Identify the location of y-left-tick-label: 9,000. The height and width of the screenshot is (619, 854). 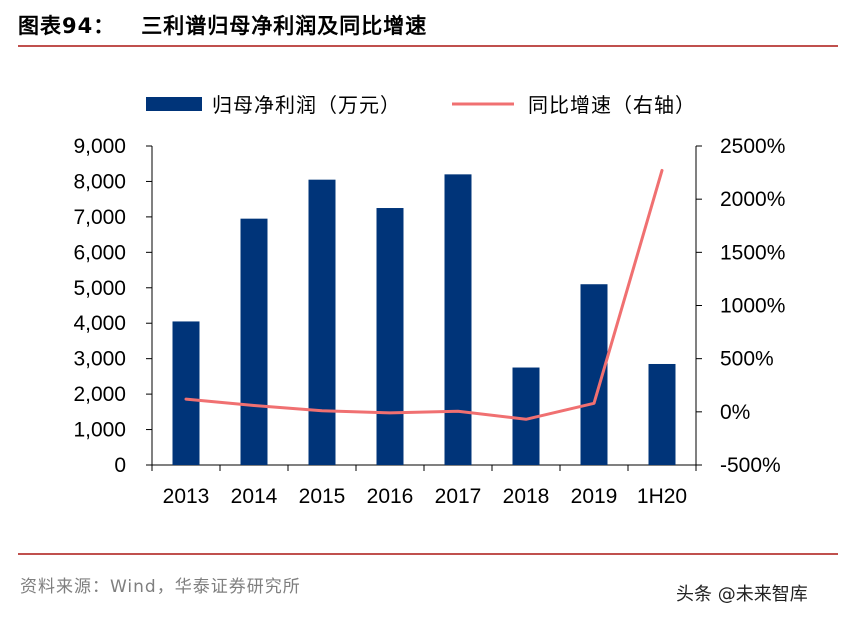
(99, 146).